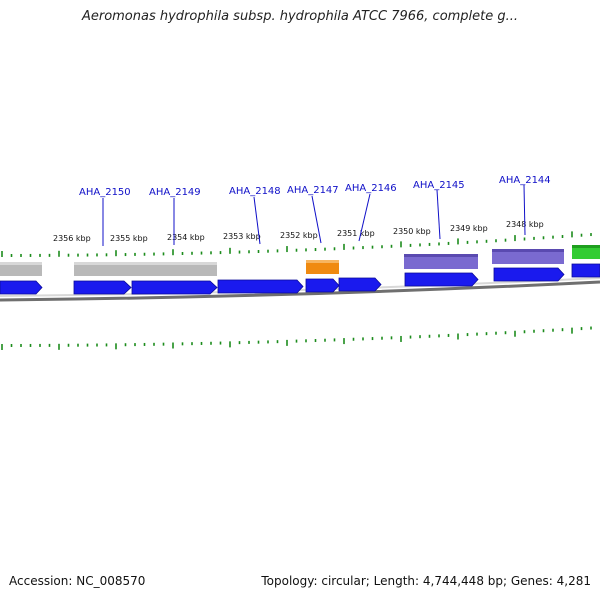  I want to click on kbp-label: 2356 kbp, so click(72, 238).